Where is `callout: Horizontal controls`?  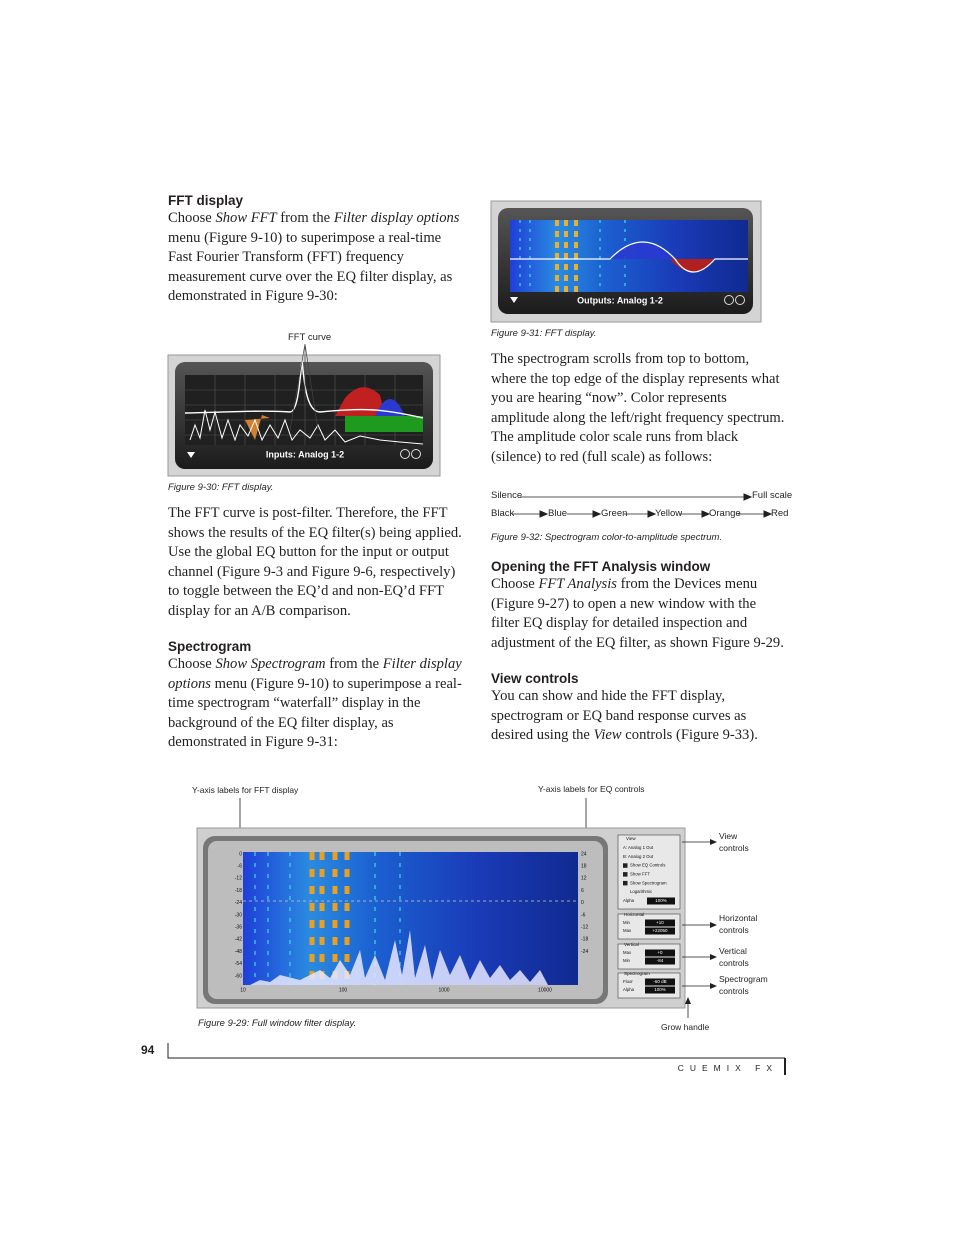
callout: Horizontal controls is located at coordinates (738, 924).